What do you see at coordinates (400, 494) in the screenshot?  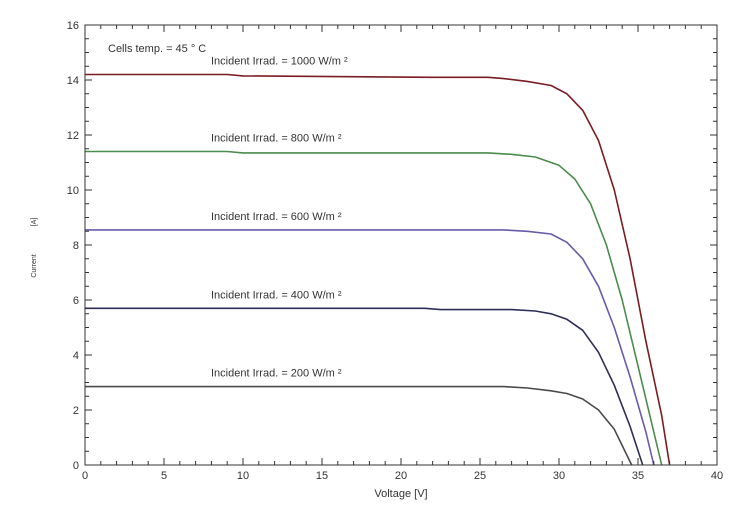 I see `x-axis-label: Voltage [V]` at bounding box center [400, 494].